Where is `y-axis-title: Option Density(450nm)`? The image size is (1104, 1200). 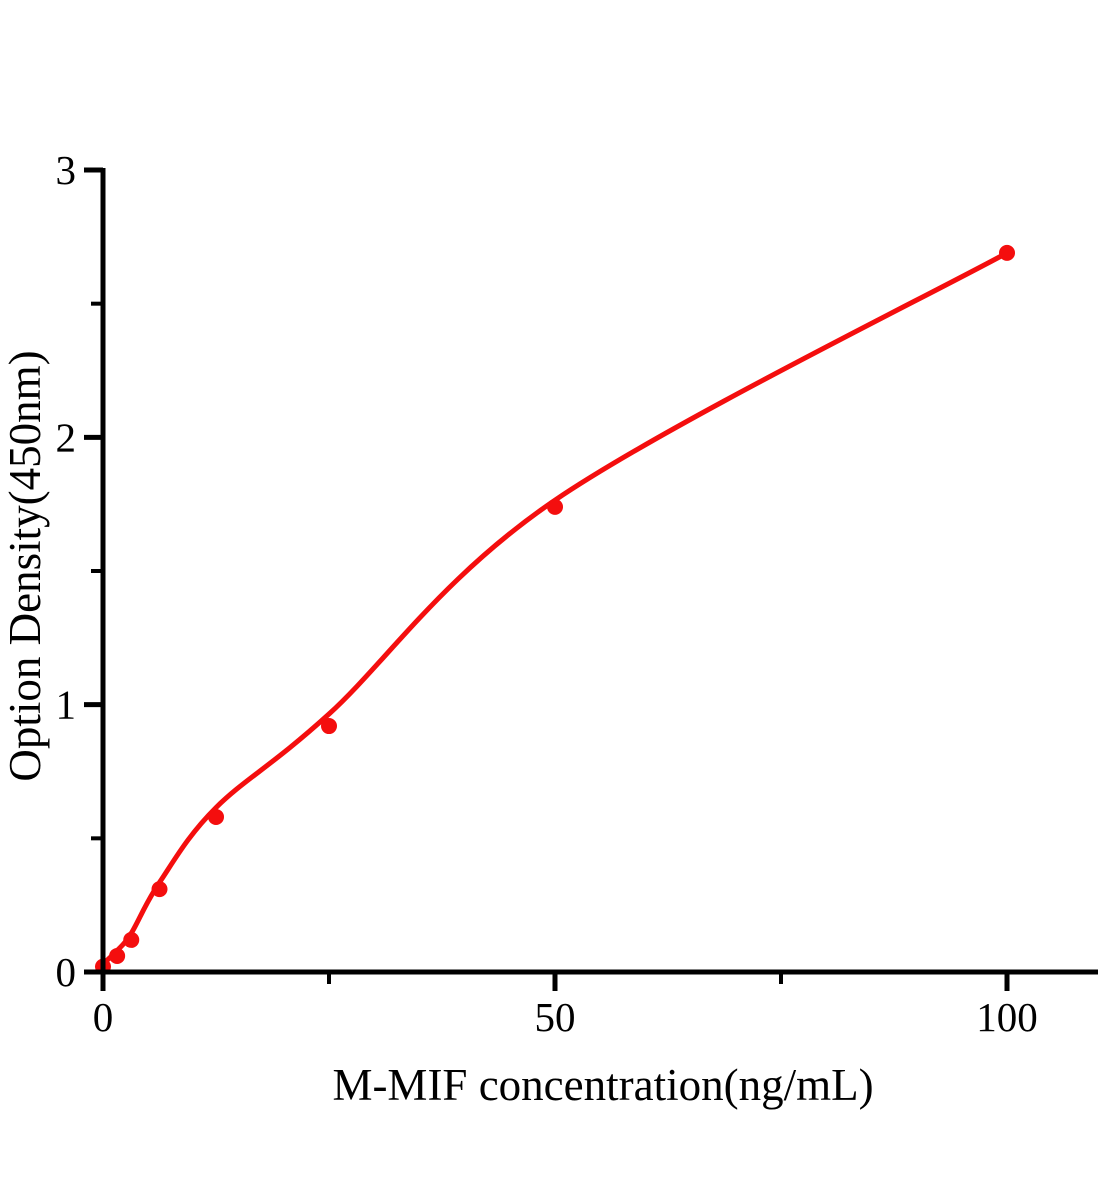 y-axis-title: Option Density(450nm) is located at coordinates (25, 565).